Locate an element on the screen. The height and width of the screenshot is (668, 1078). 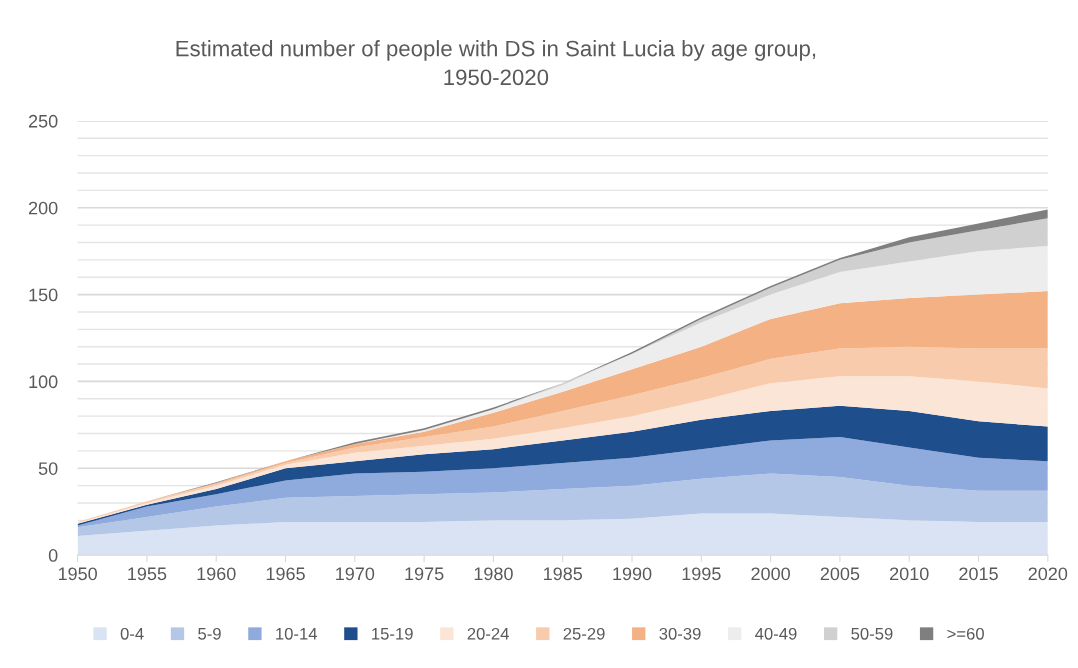
legend-label: 5-9 is located at coordinates (209, 633).